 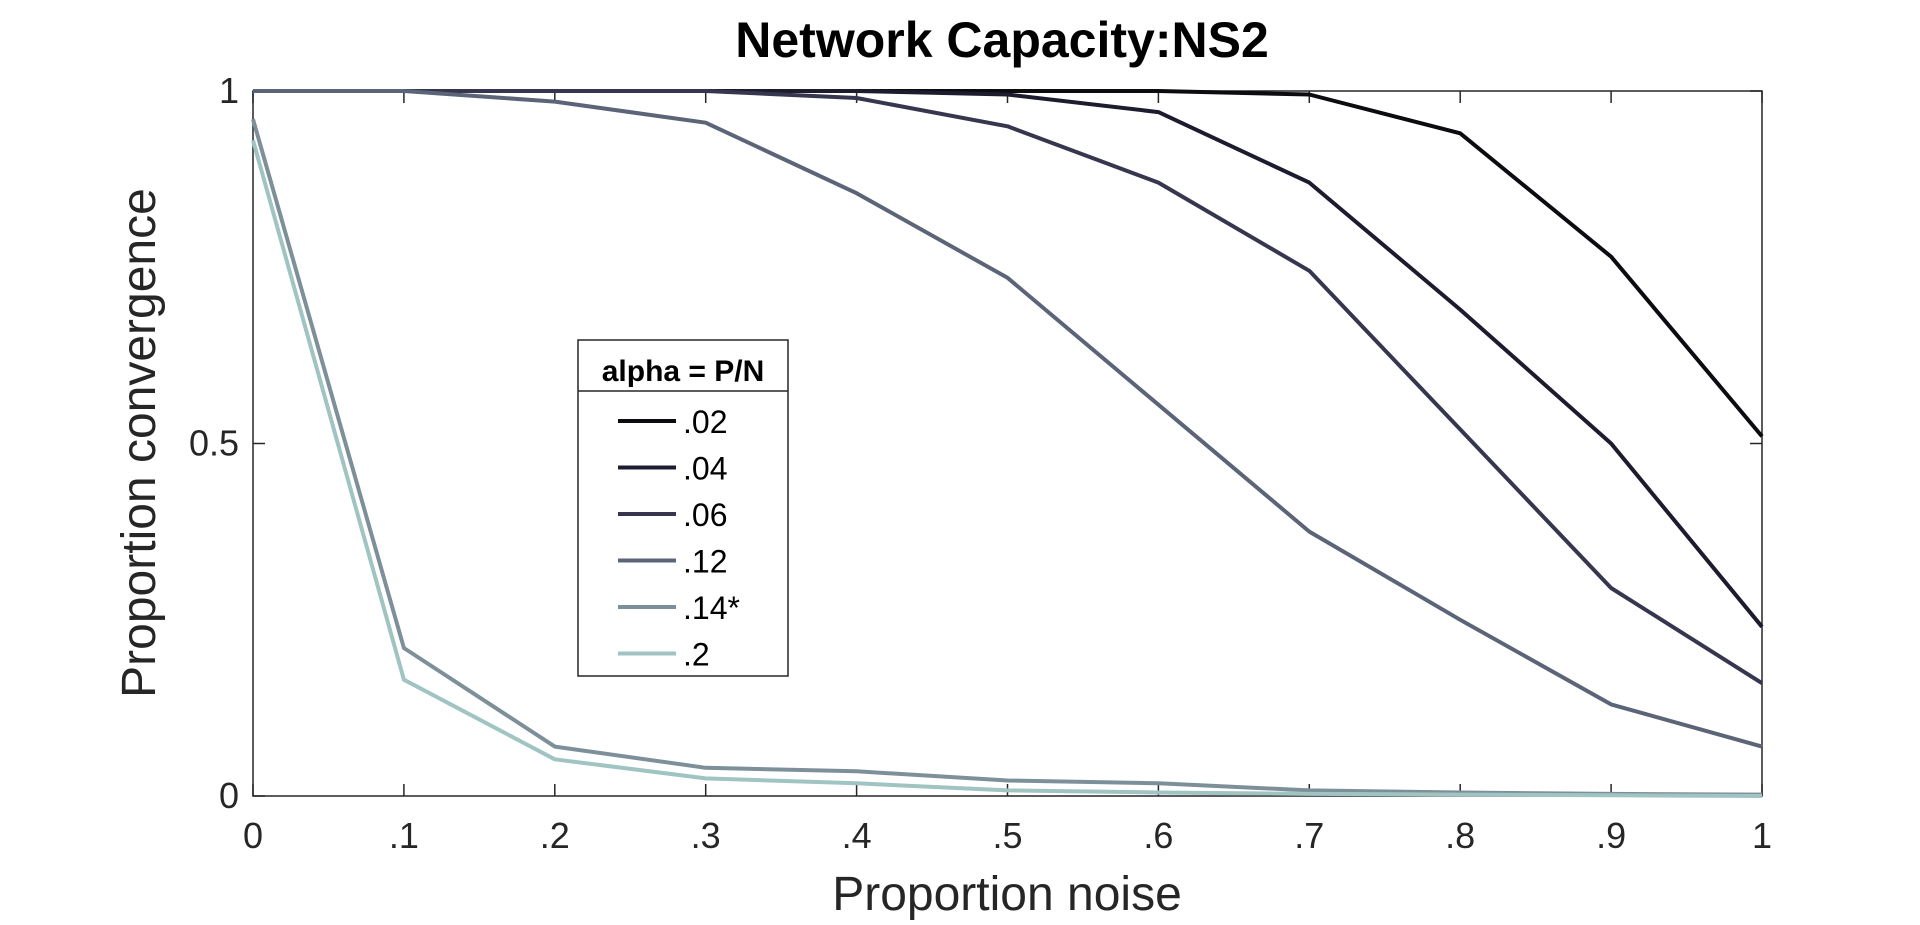 I want to click on x-tick-label: .3, so click(x=706, y=835).